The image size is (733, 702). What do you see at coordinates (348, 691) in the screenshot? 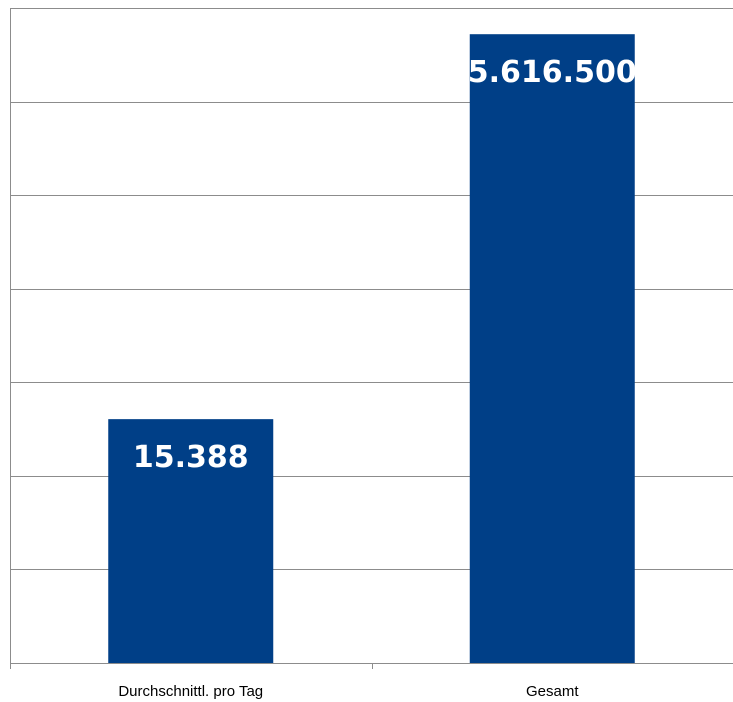
I see `category-labels: Durchschnittl. pro Tag Gesamt` at bounding box center [348, 691].